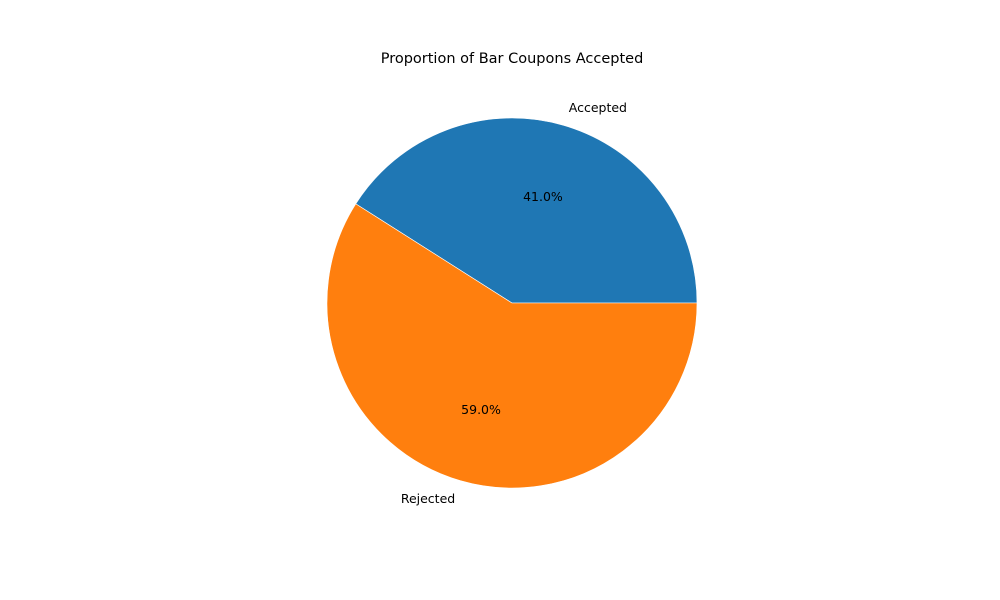 This screenshot has height=600, width=1000. I want to click on chart-title: Proportion of Bar Coupons Accepted, so click(512, 59).